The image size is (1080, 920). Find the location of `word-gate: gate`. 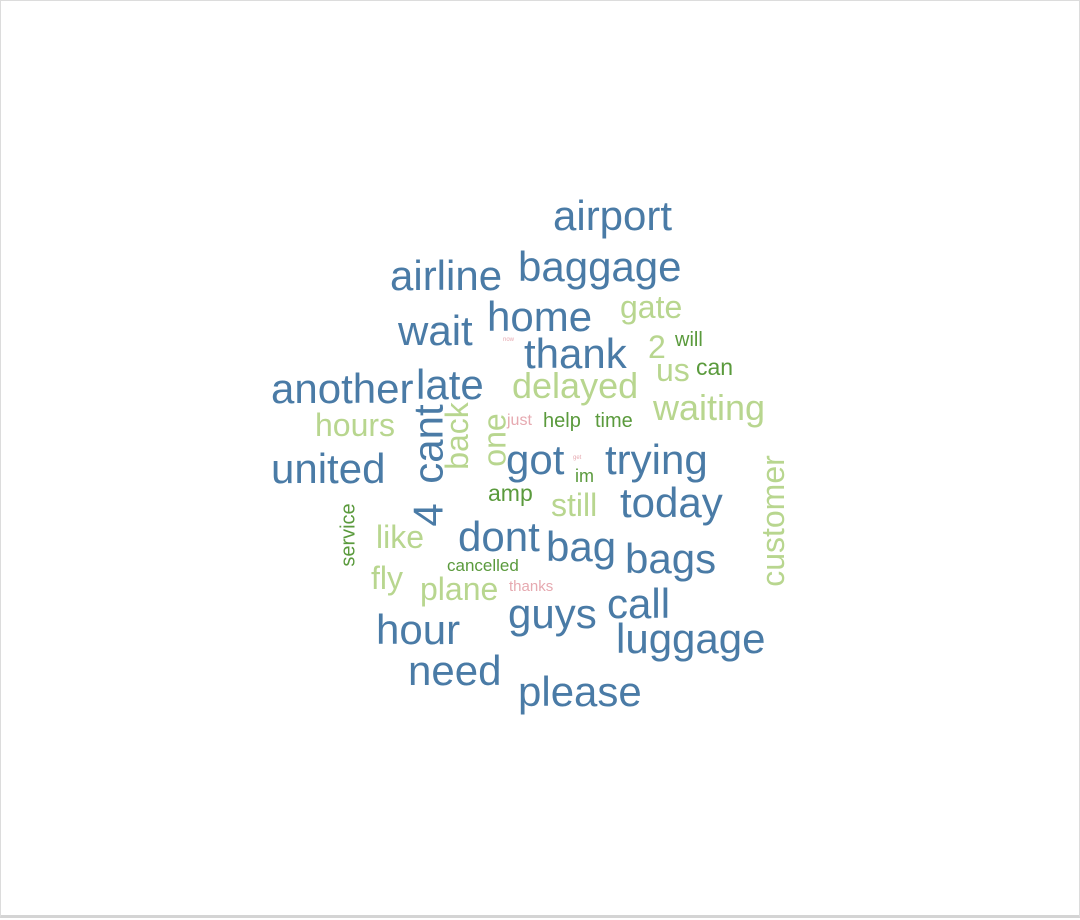

word-gate: gate is located at coordinates (651, 307).